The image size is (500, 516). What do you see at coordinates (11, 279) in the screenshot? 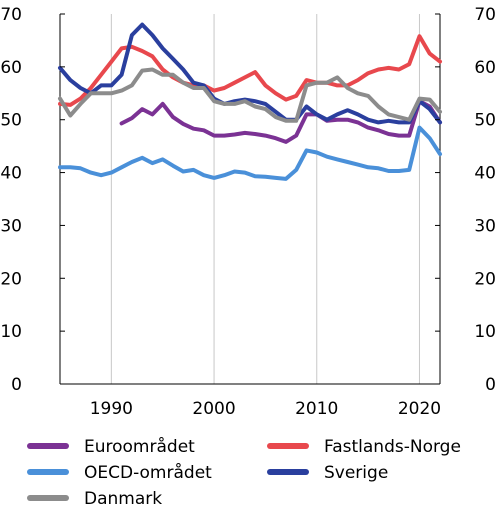
I see `y-tick-left-20: 20` at bounding box center [11, 279].